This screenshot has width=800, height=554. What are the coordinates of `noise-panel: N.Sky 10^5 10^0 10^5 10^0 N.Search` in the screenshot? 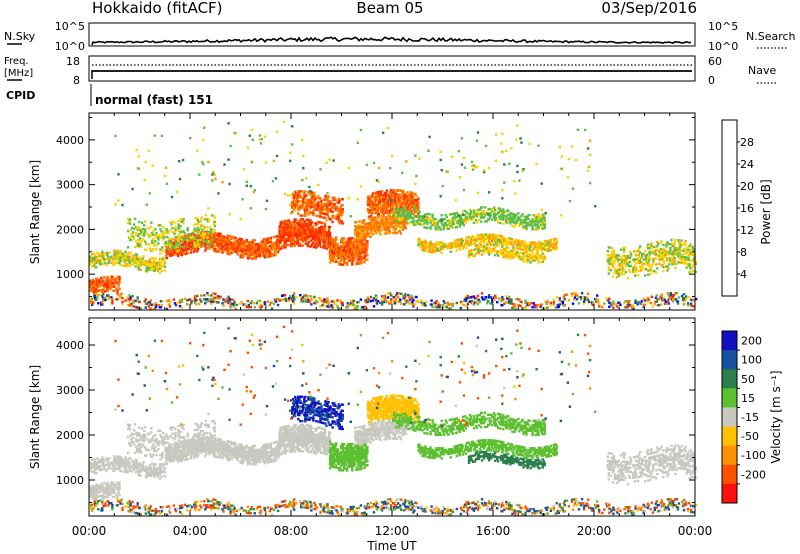 It's located at (400, 36).